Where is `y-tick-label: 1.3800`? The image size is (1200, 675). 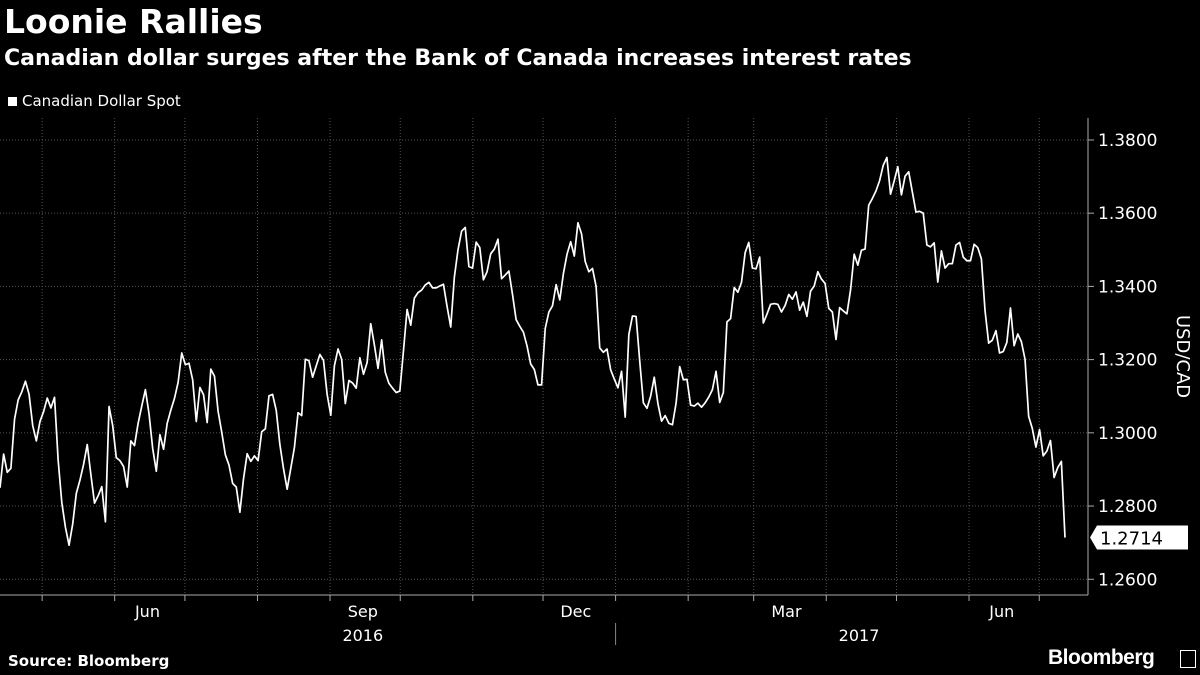 y-tick-label: 1.3800 is located at coordinates (1127, 141).